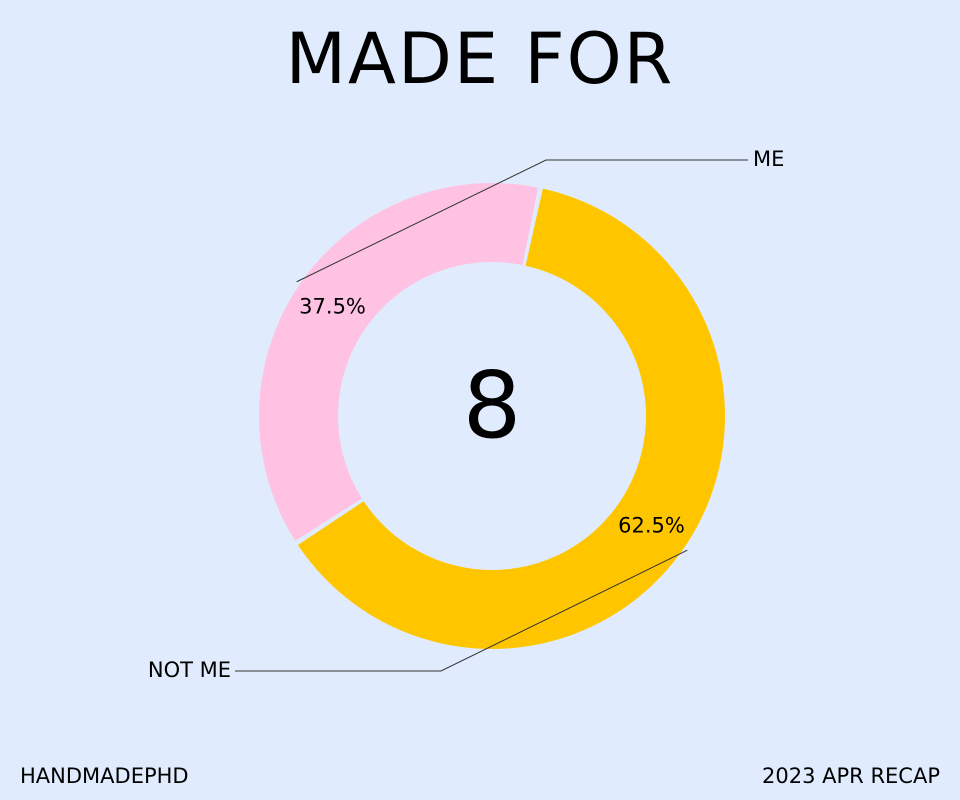  I want to click on center-value: 8, so click(492, 405).